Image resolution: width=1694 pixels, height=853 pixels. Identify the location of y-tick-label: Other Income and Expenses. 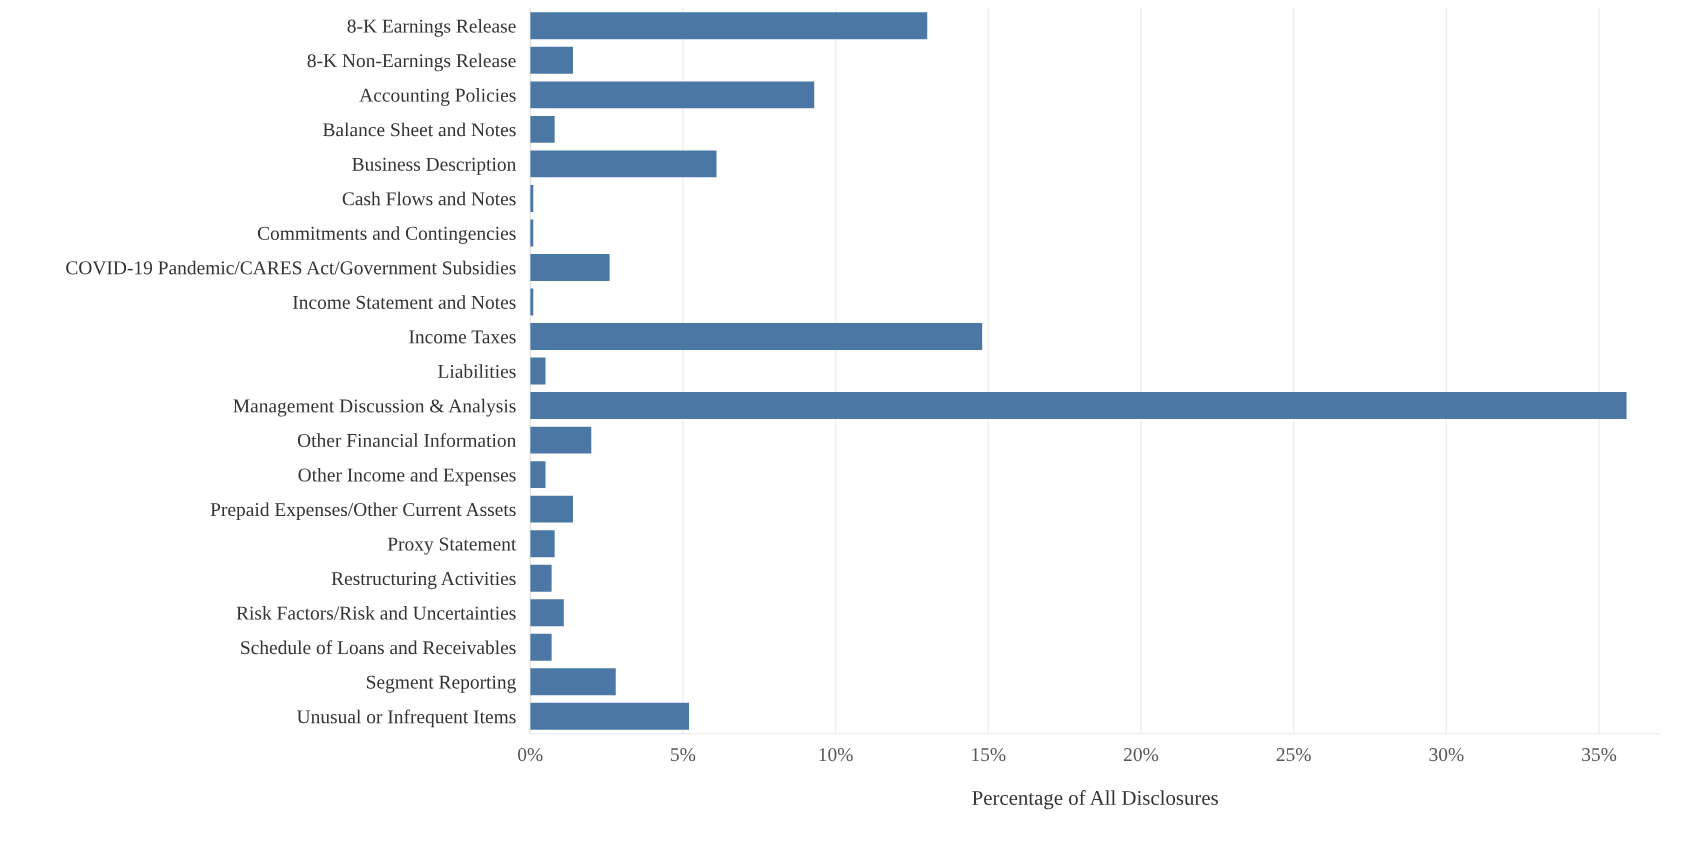
(407, 476).